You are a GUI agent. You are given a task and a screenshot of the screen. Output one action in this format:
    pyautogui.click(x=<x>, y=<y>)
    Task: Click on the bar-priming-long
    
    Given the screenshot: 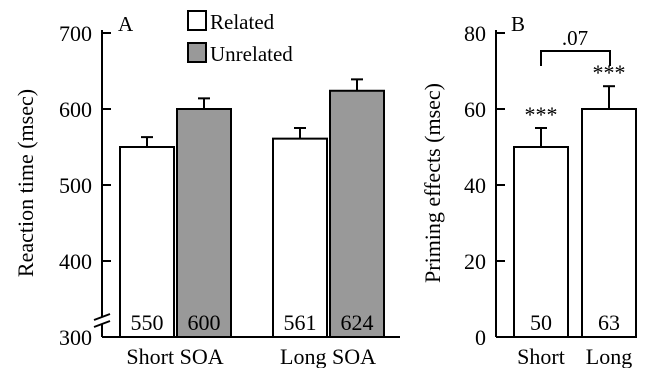 What is the action you would take?
    pyautogui.click(x=609, y=223)
    